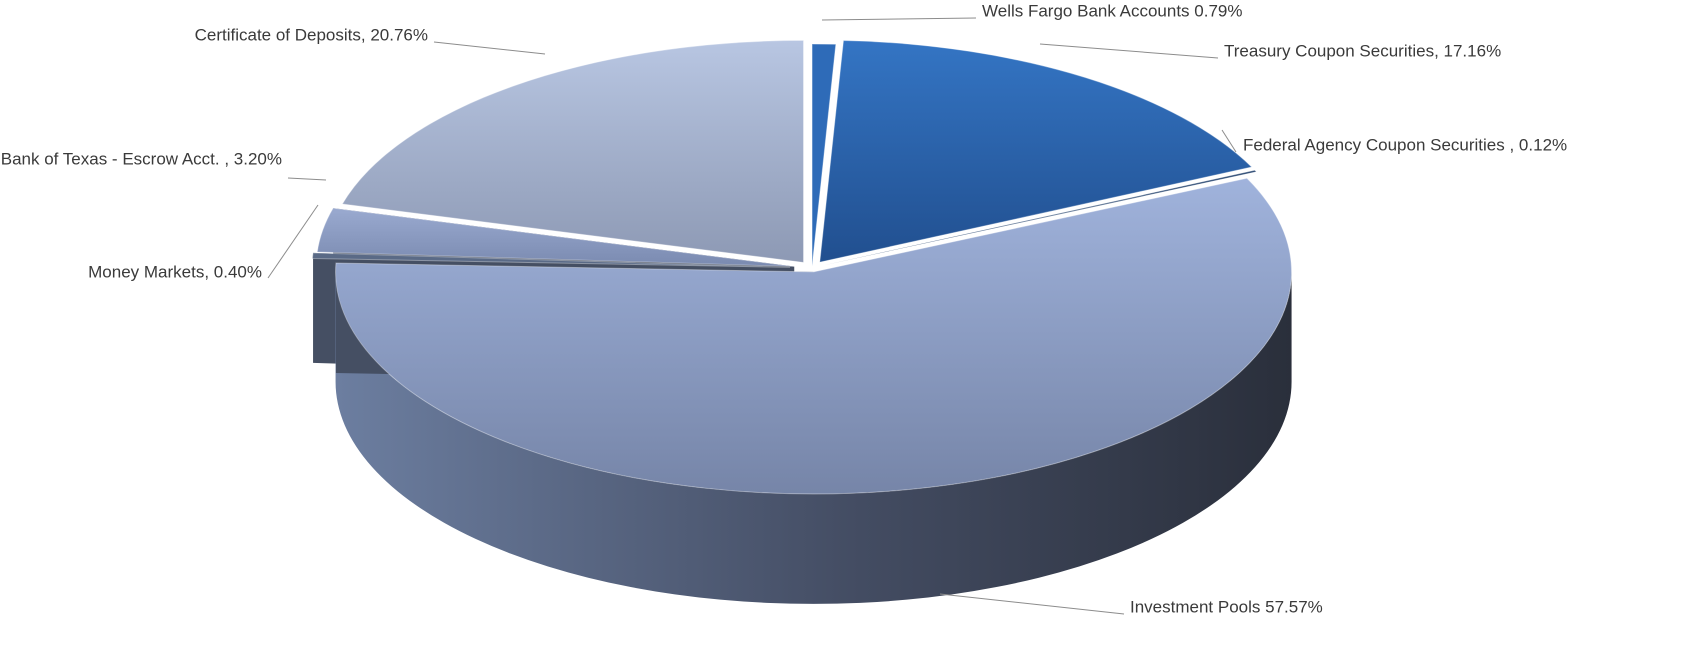 Image resolution: width=1684 pixels, height=665 pixels. I want to click on data-label-money-markets: Money Markets, 0.40%, so click(175, 271).